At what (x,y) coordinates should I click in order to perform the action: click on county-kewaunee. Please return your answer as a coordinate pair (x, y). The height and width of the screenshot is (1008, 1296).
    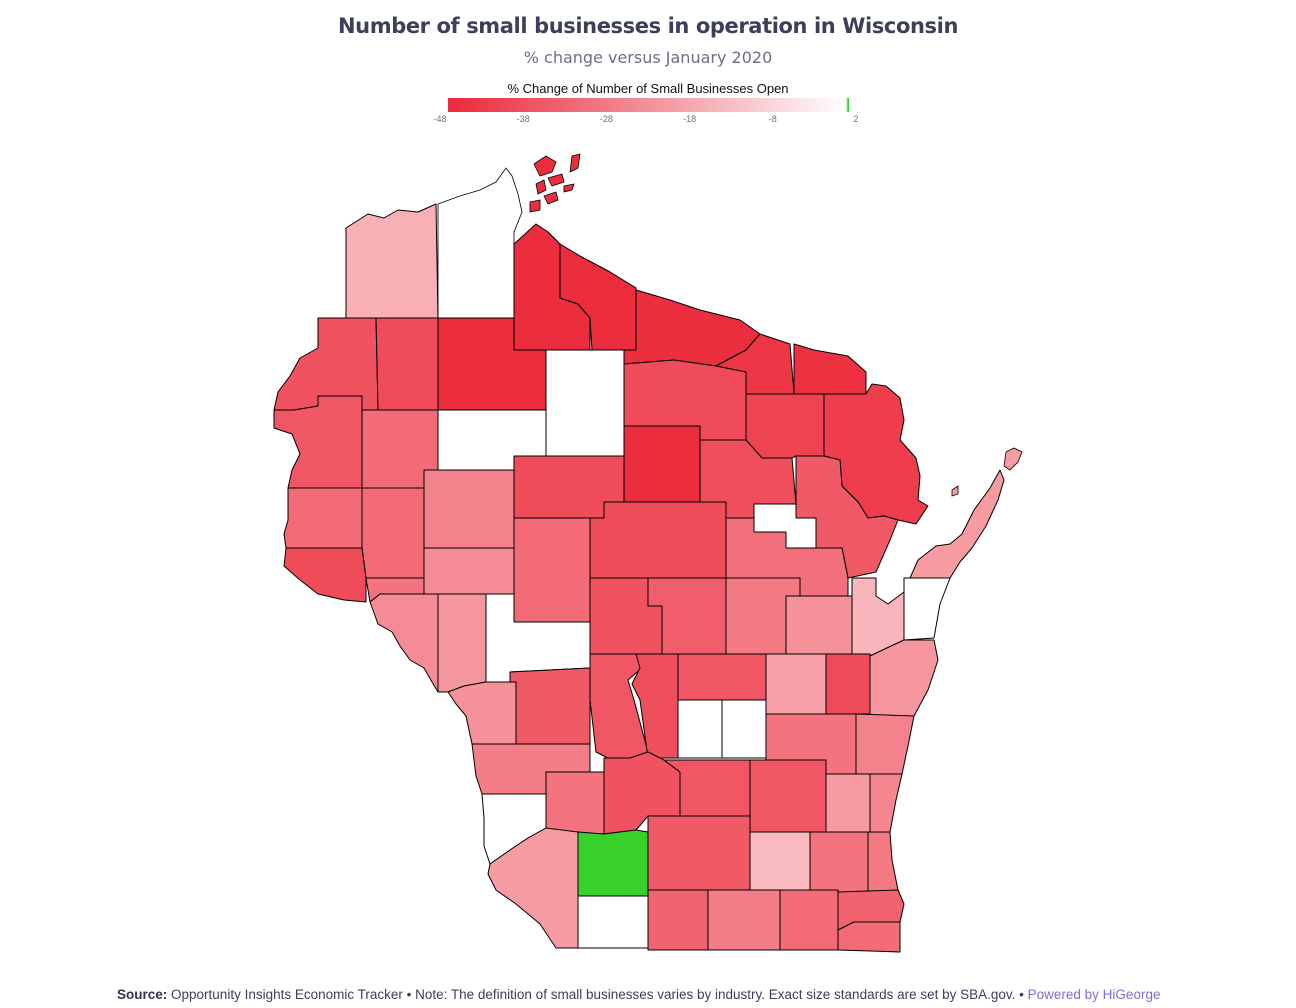
    Looking at the image, I should click on (927, 609).